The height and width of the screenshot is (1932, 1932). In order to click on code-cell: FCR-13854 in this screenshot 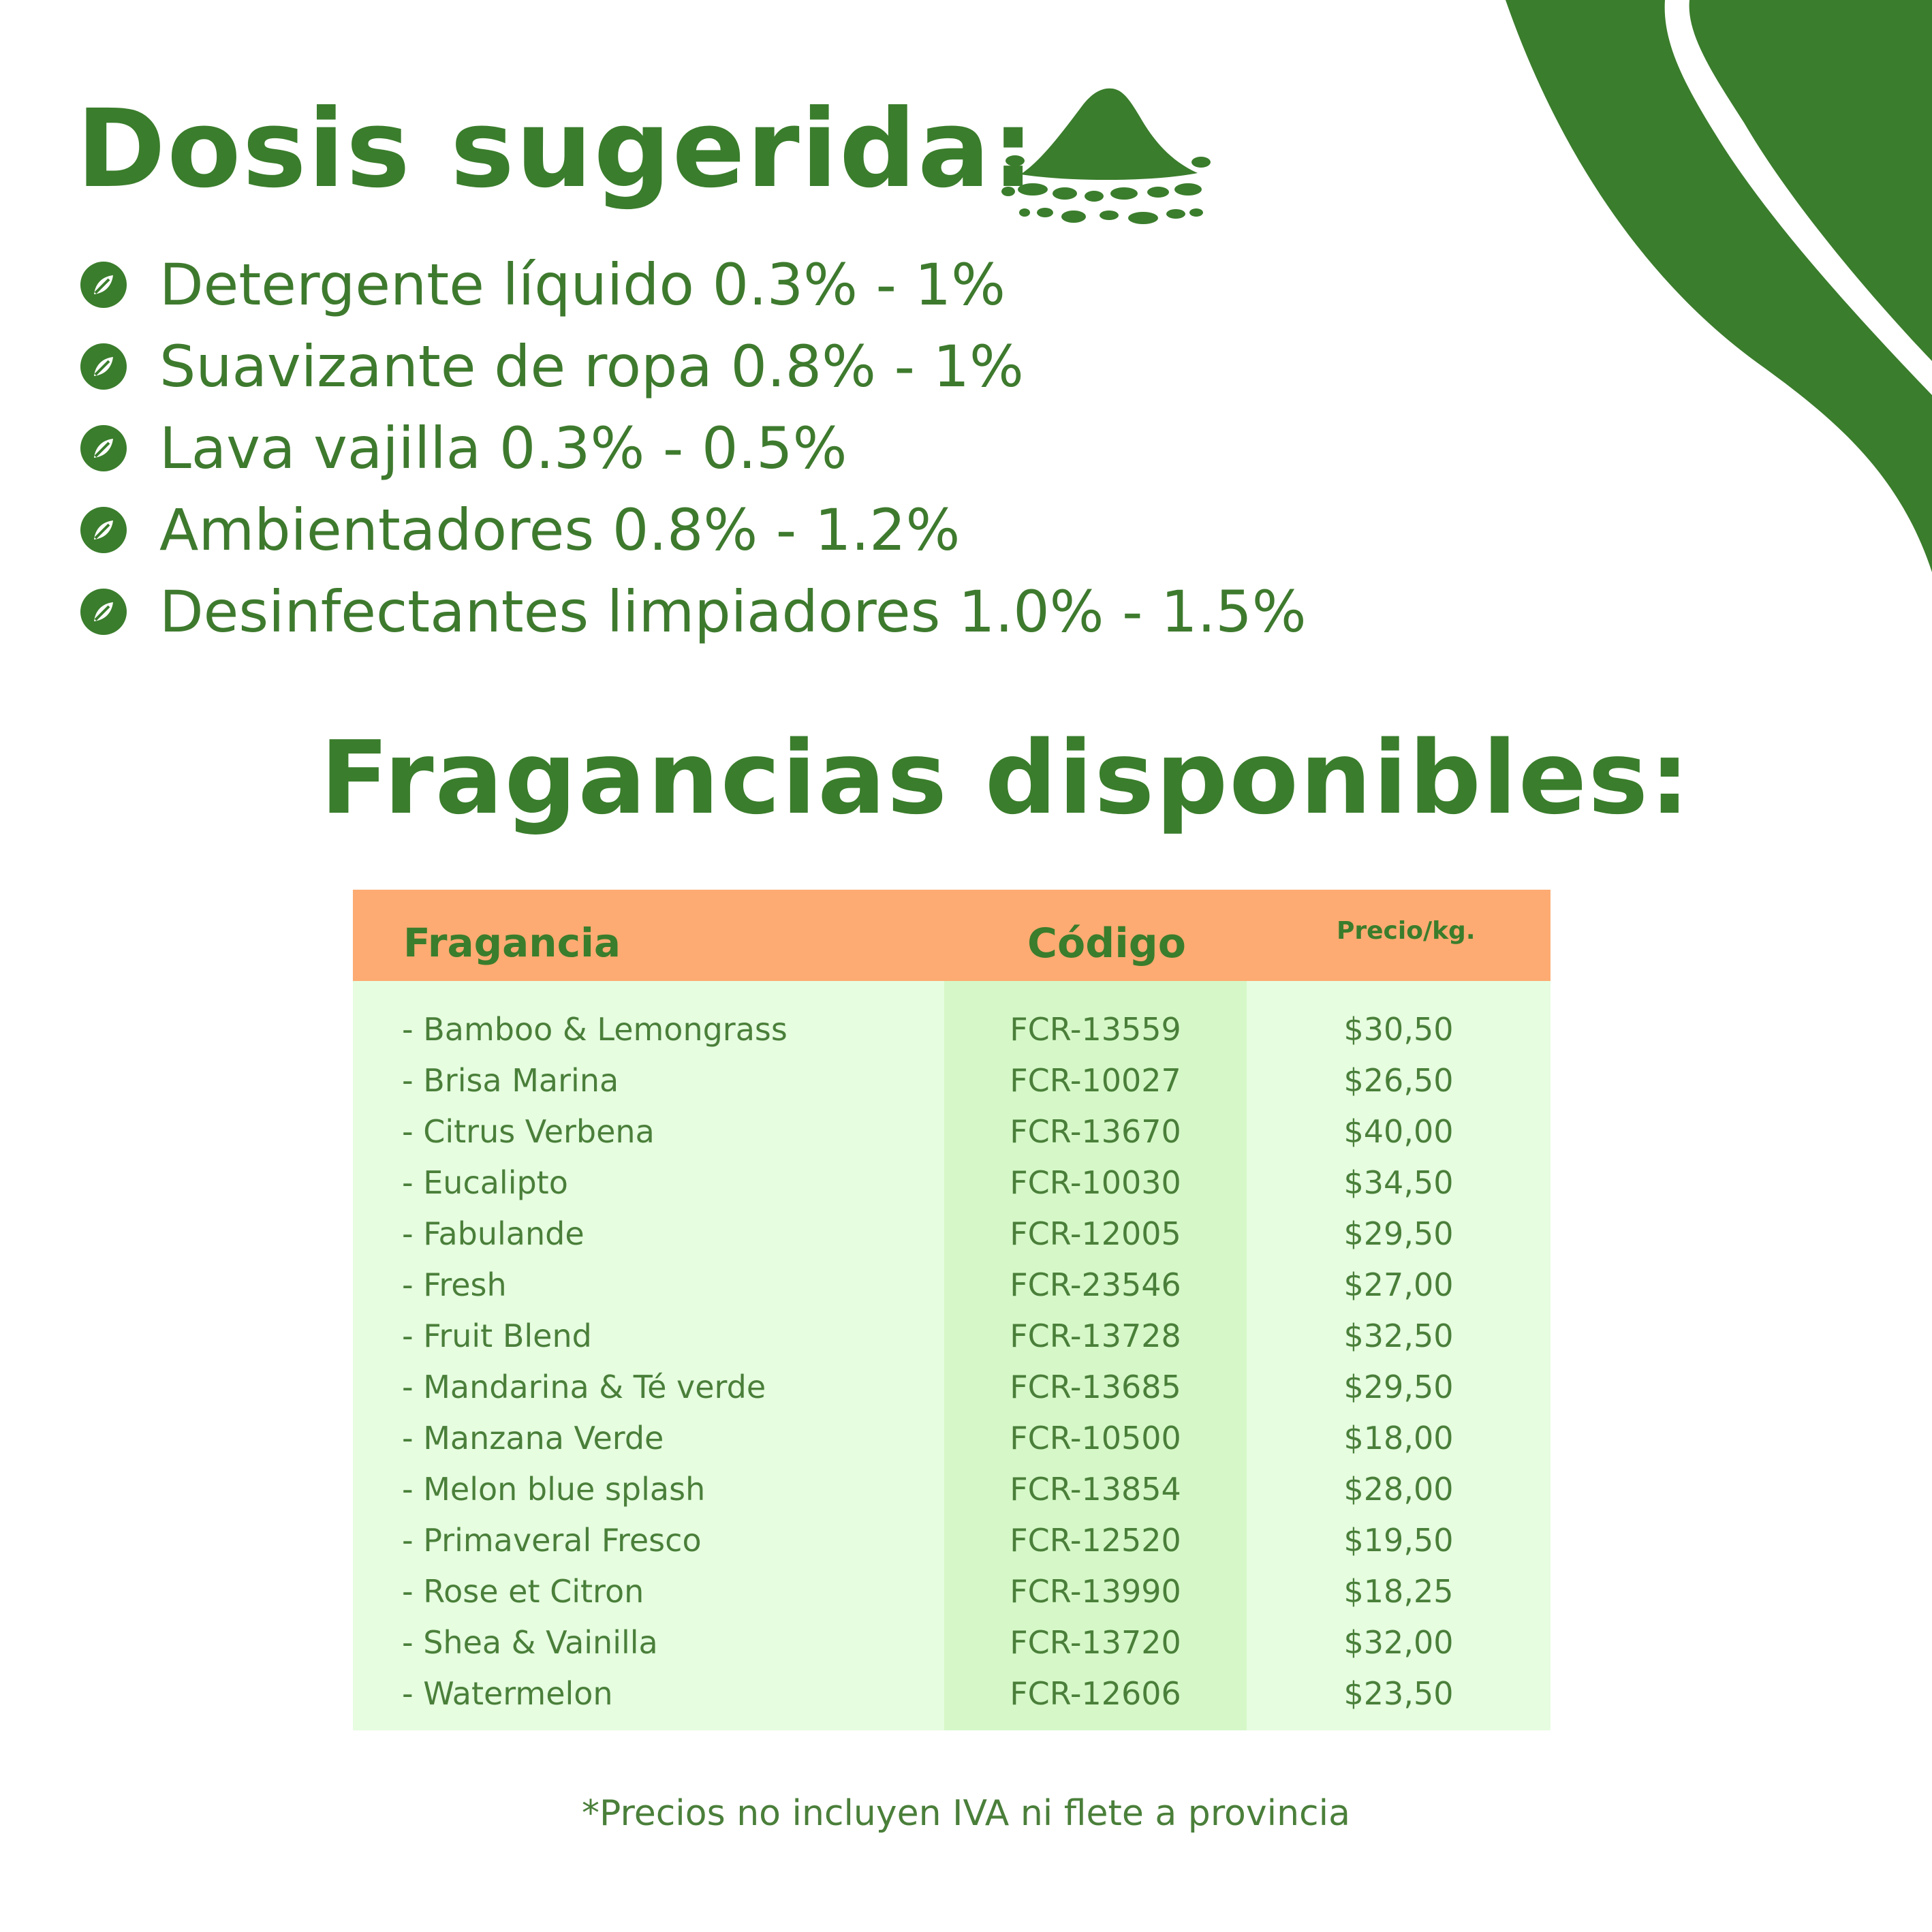, I will do `click(1095, 1489)`.